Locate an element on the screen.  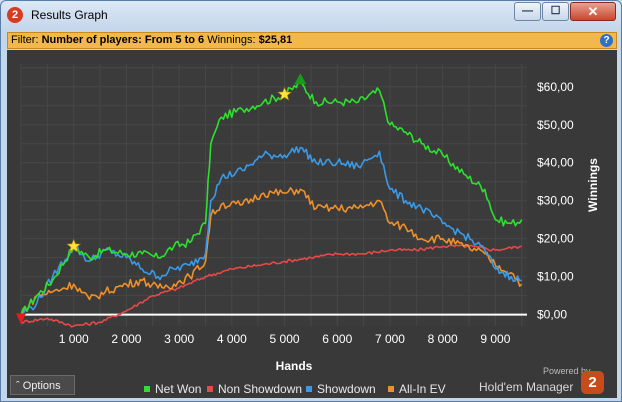
maximize-button: ☐ is located at coordinates (555, 11).